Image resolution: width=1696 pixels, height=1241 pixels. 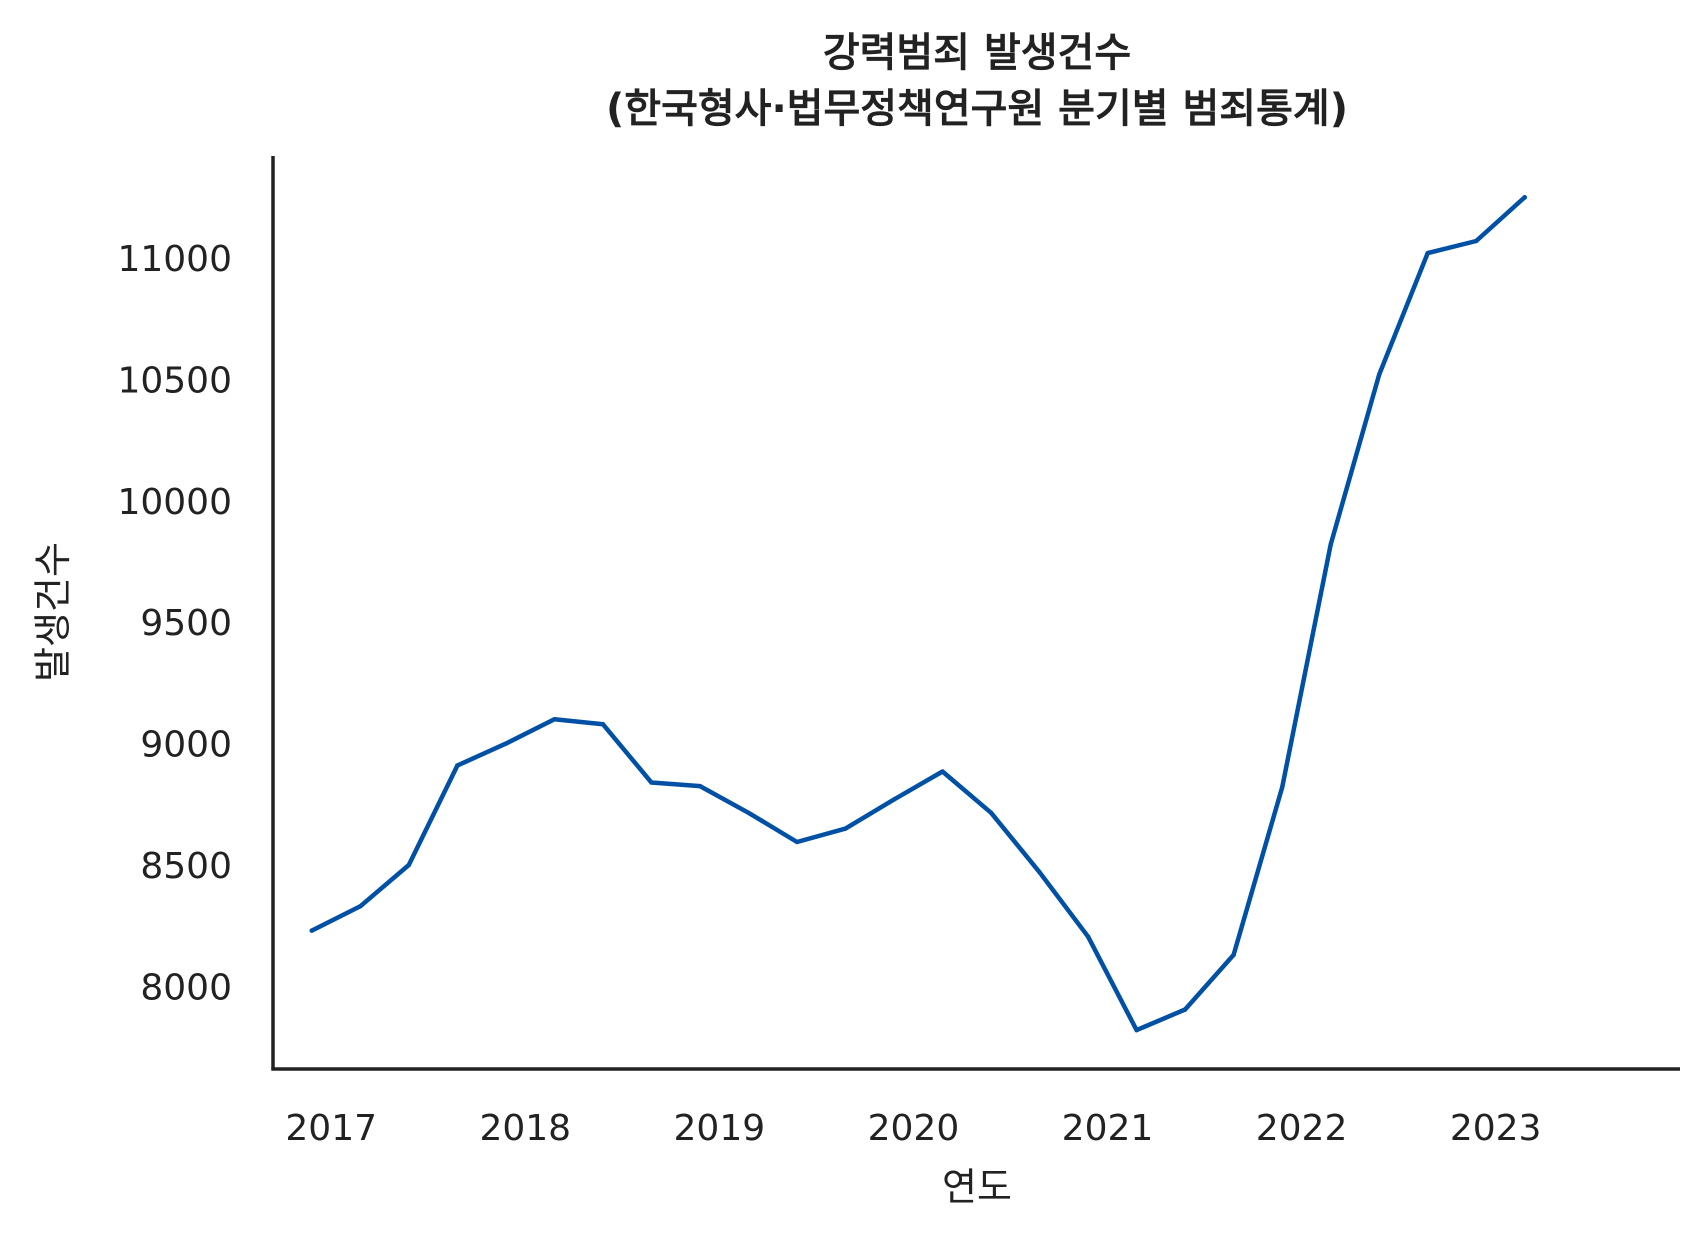 What do you see at coordinates (331, 1128) in the screenshot?
I see `x-tick-label: 2017` at bounding box center [331, 1128].